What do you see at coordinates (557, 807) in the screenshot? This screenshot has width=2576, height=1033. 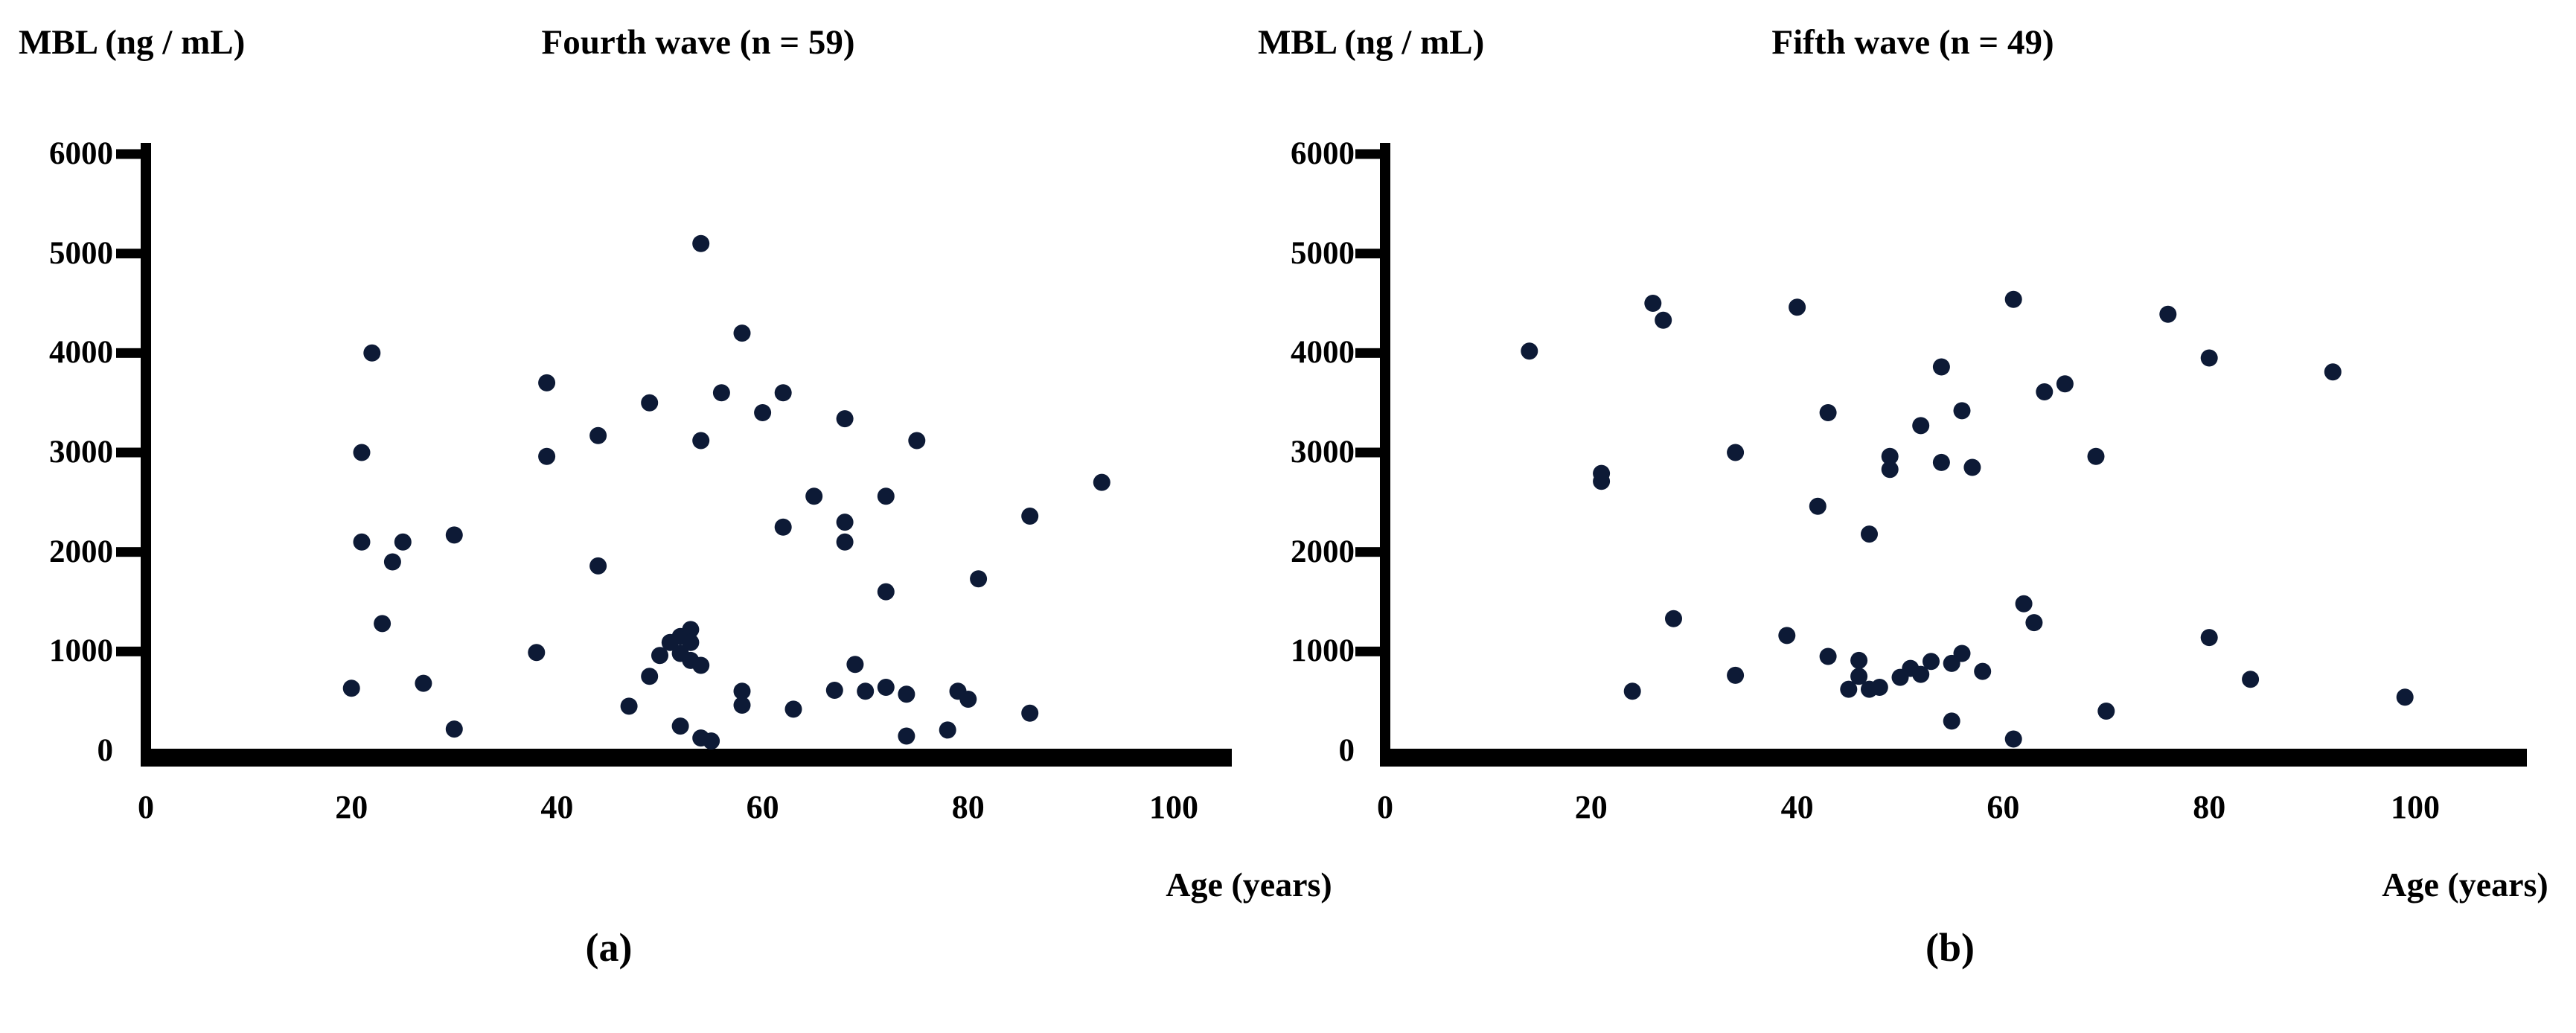 I see `x-tick-label: 40` at bounding box center [557, 807].